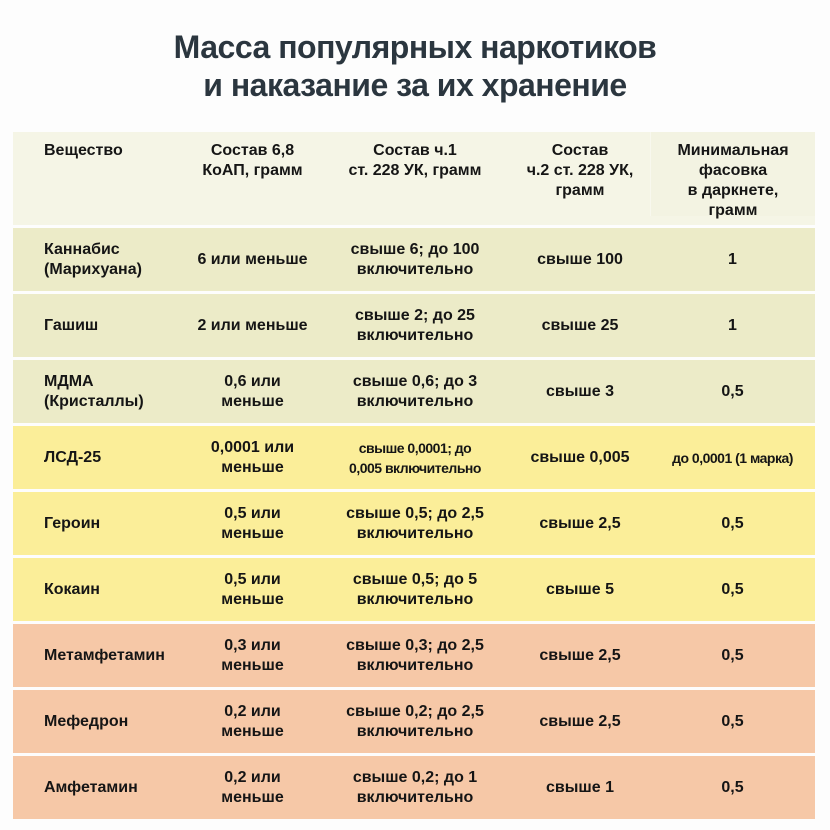 The image size is (830, 830). What do you see at coordinates (252, 259) in the screenshot?
I see `cell-koap: 6 или меньше` at bounding box center [252, 259].